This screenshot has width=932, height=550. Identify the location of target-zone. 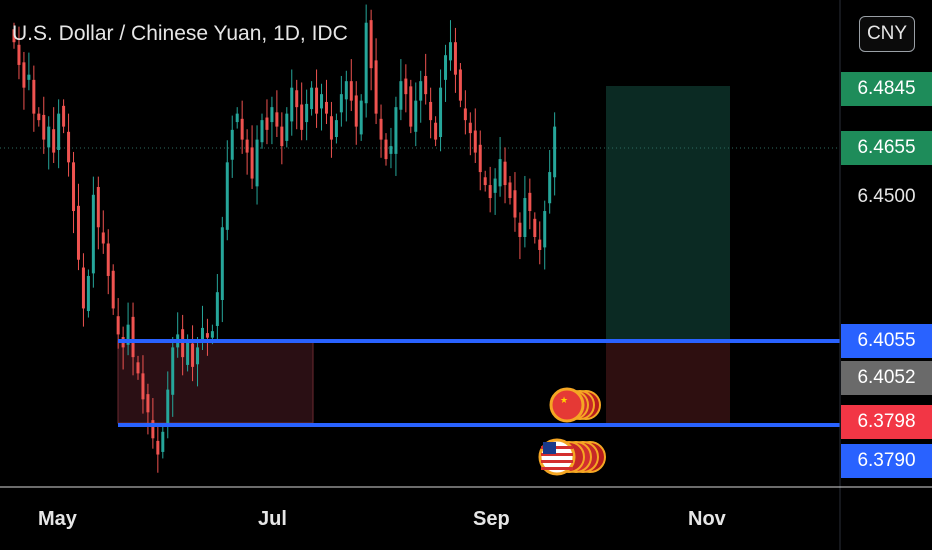
(668, 213).